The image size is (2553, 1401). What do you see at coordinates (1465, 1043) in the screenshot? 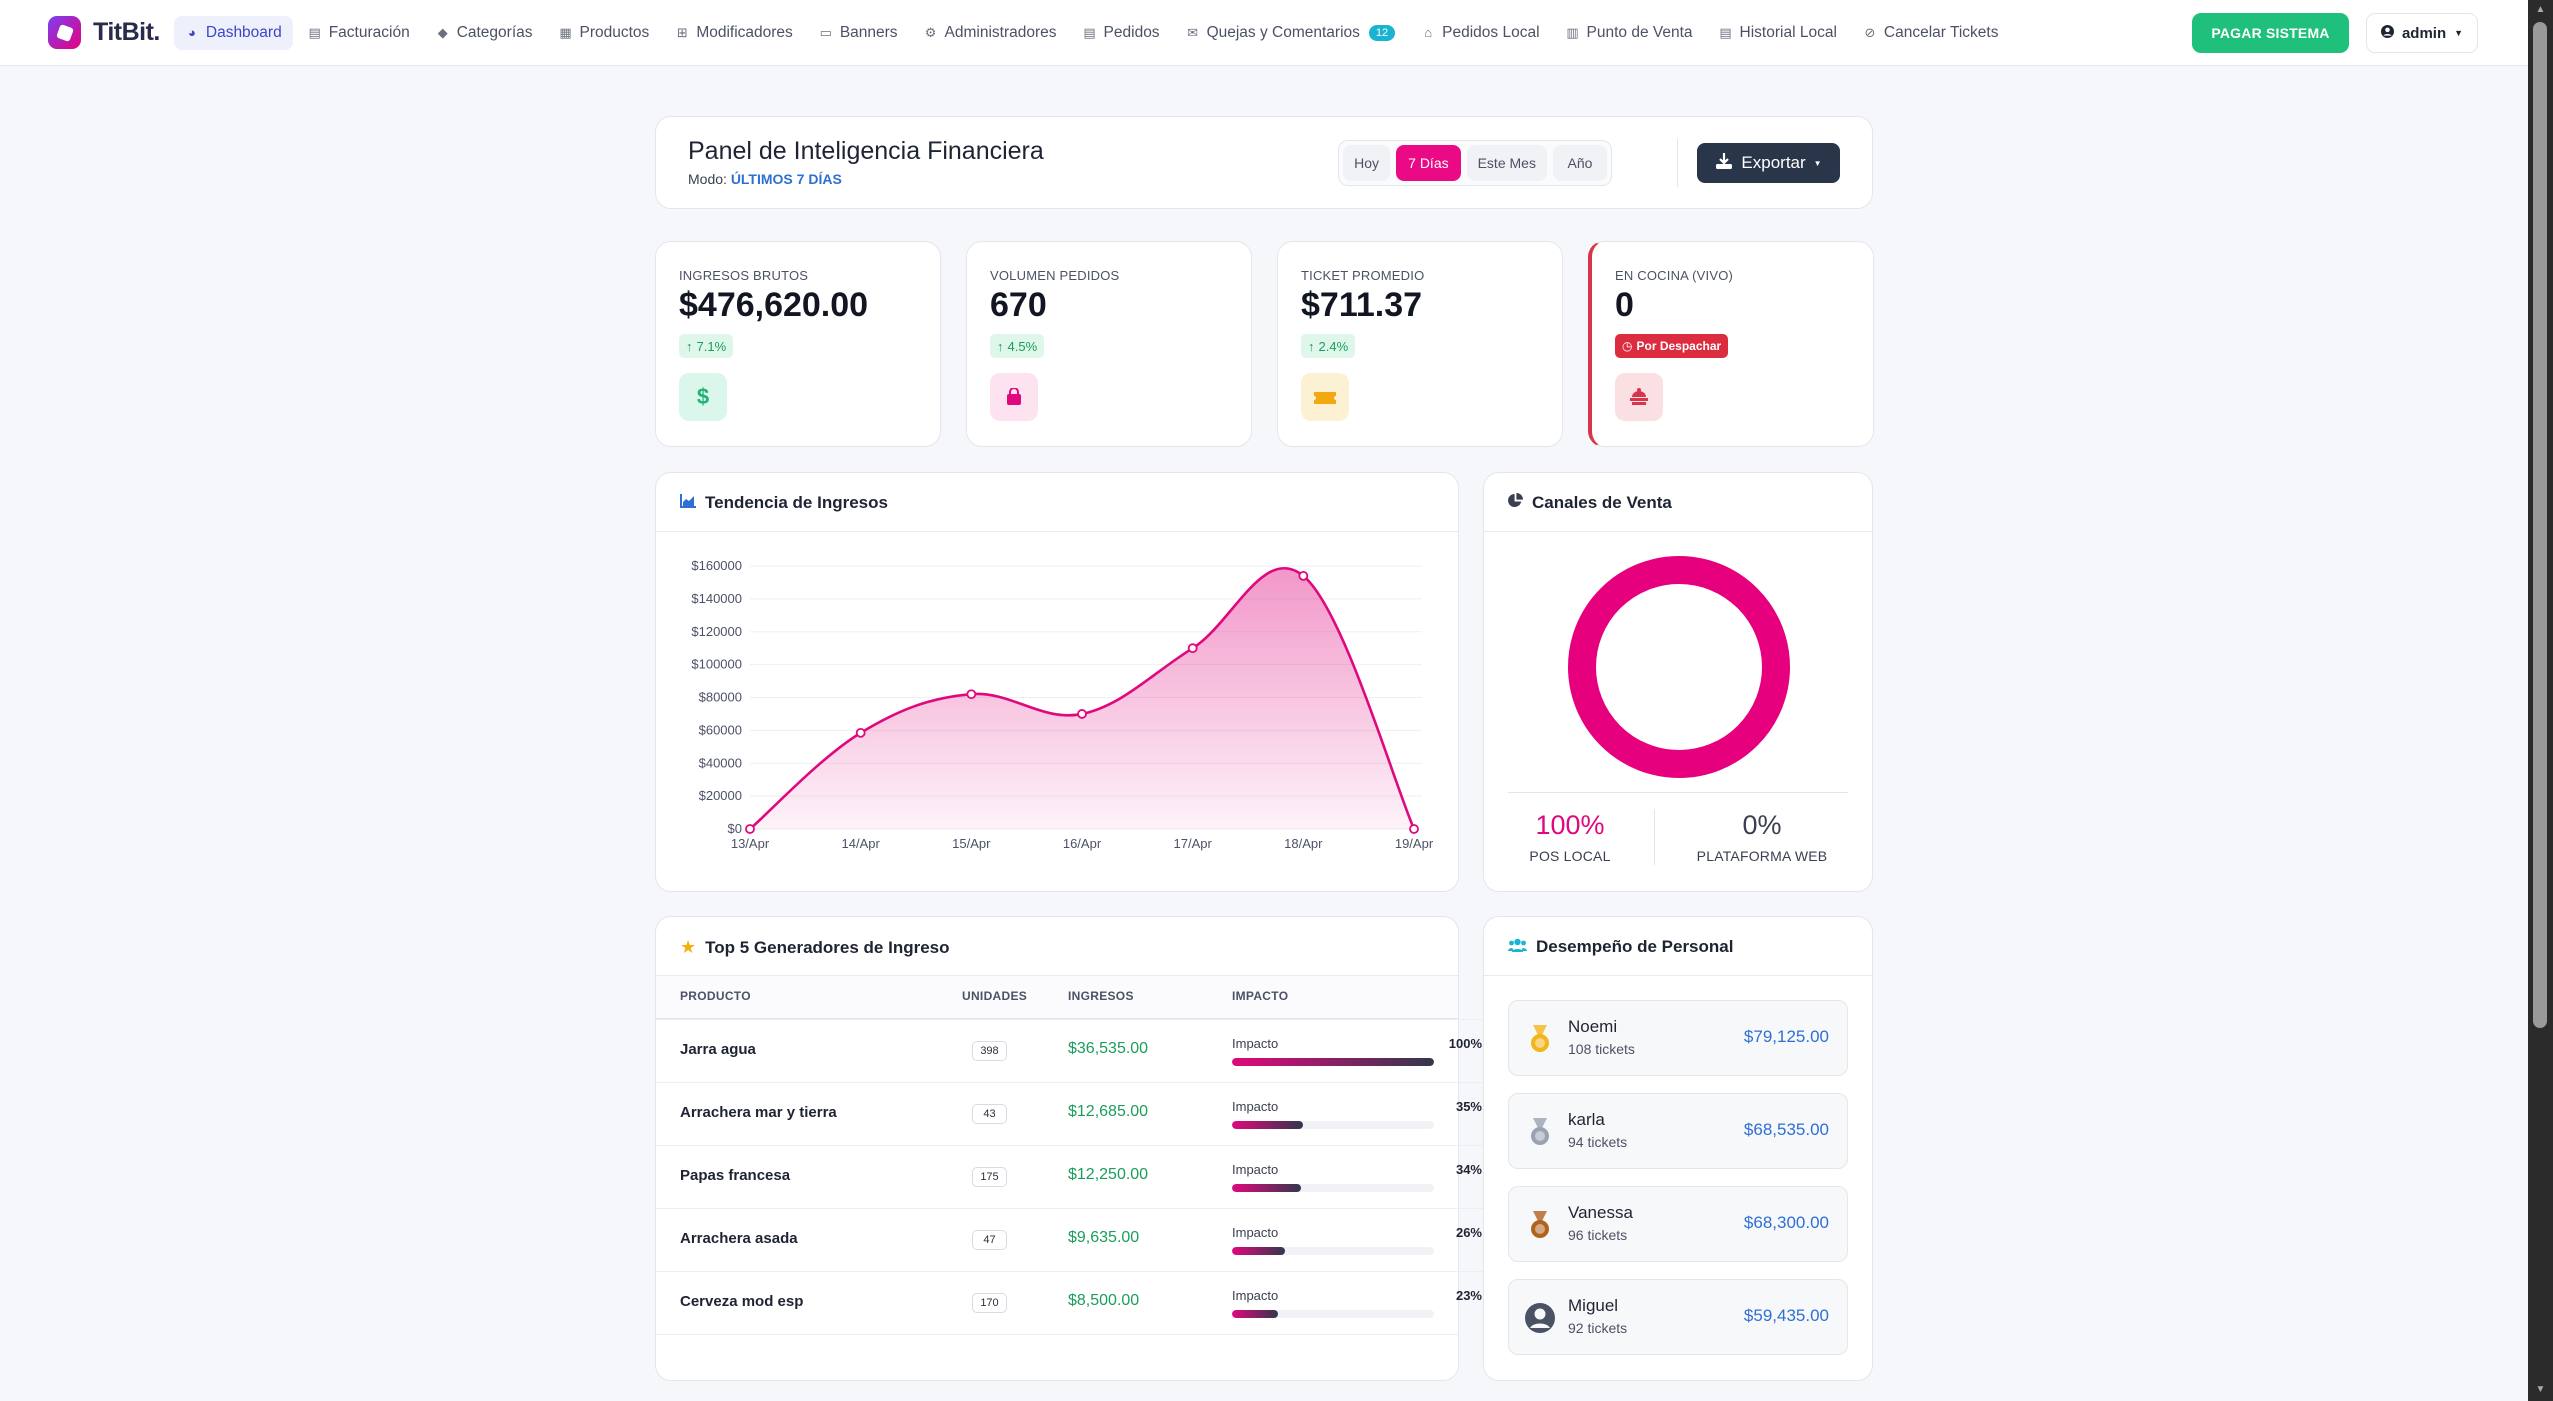
I see `impact-percentage: 100%` at bounding box center [1465, 1043].